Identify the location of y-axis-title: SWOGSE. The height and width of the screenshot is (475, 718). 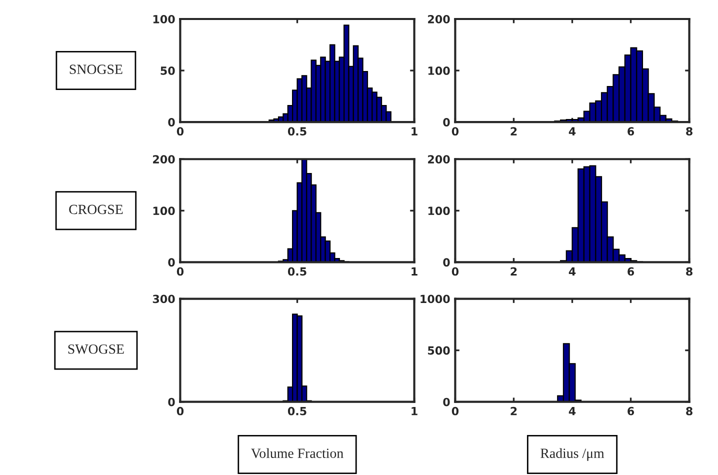
(96, 349).